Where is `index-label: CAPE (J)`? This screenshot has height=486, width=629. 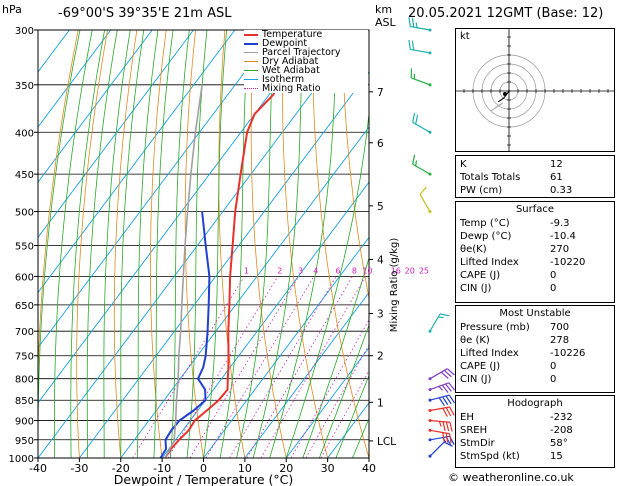 index-label: CAPE (J) is located at coordinates (480, 275).